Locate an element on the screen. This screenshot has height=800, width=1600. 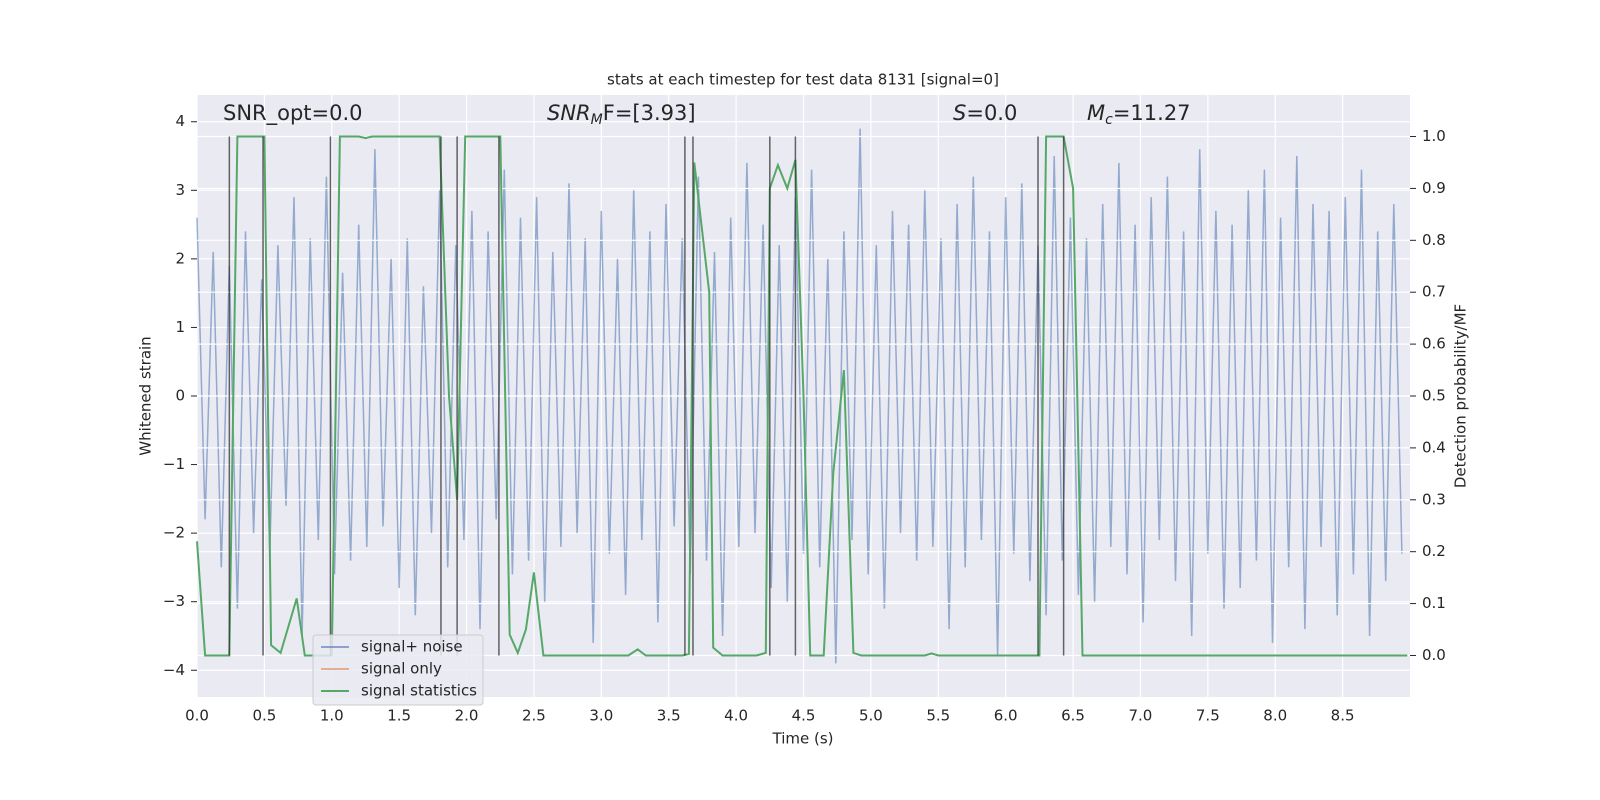
legend-box is located at coordinates (398, 670).